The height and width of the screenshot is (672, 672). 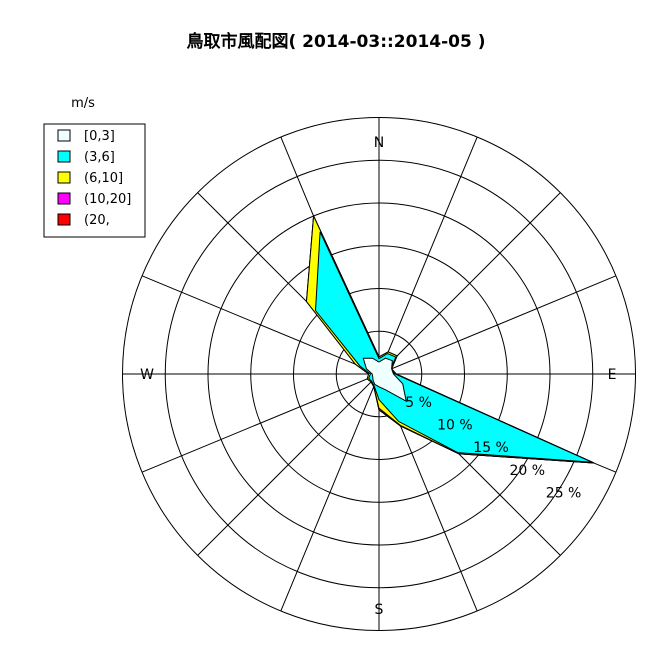 What do you see at coordinates (455, 426) in the screenshot?
I see `radial-tick-label: 10 %` at bounding box center [455, 426].